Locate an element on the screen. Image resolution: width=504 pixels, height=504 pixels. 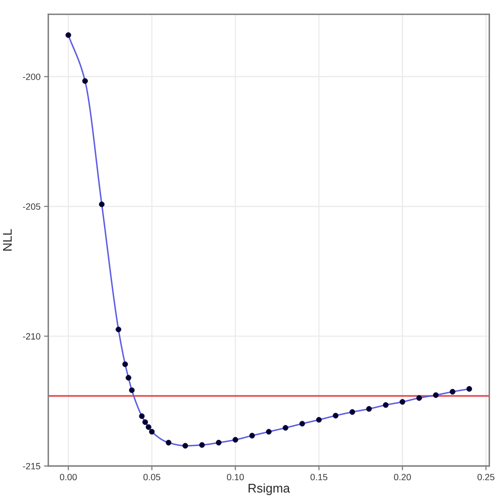
y-tick-label: -210 is located at coordinates (31, 336).